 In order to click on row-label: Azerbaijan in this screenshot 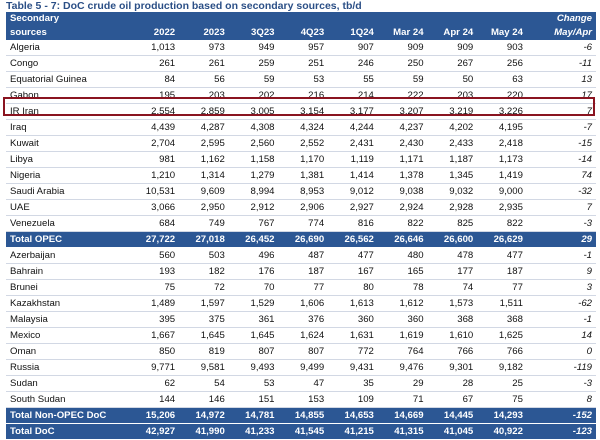, I will do `click(68, 255)`.